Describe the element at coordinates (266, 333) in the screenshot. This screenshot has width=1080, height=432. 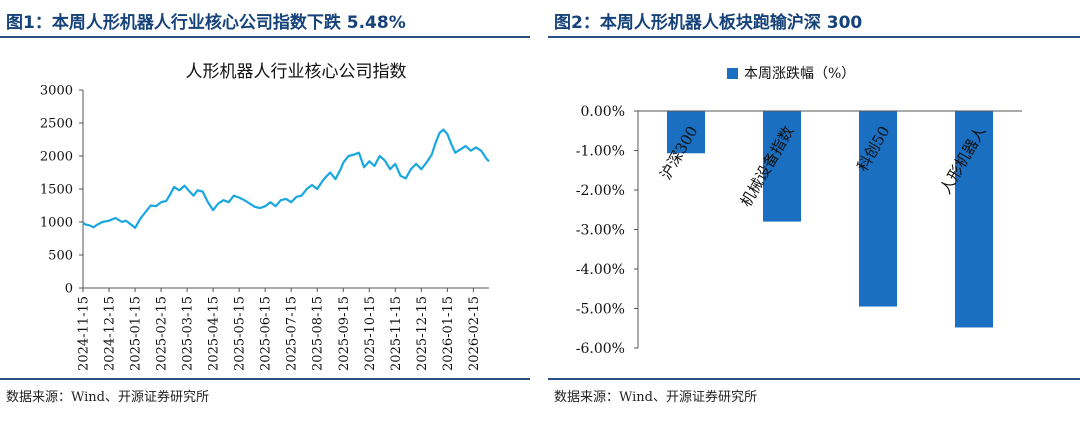
I see `x-tick-label: 2025-06-15` at that location.